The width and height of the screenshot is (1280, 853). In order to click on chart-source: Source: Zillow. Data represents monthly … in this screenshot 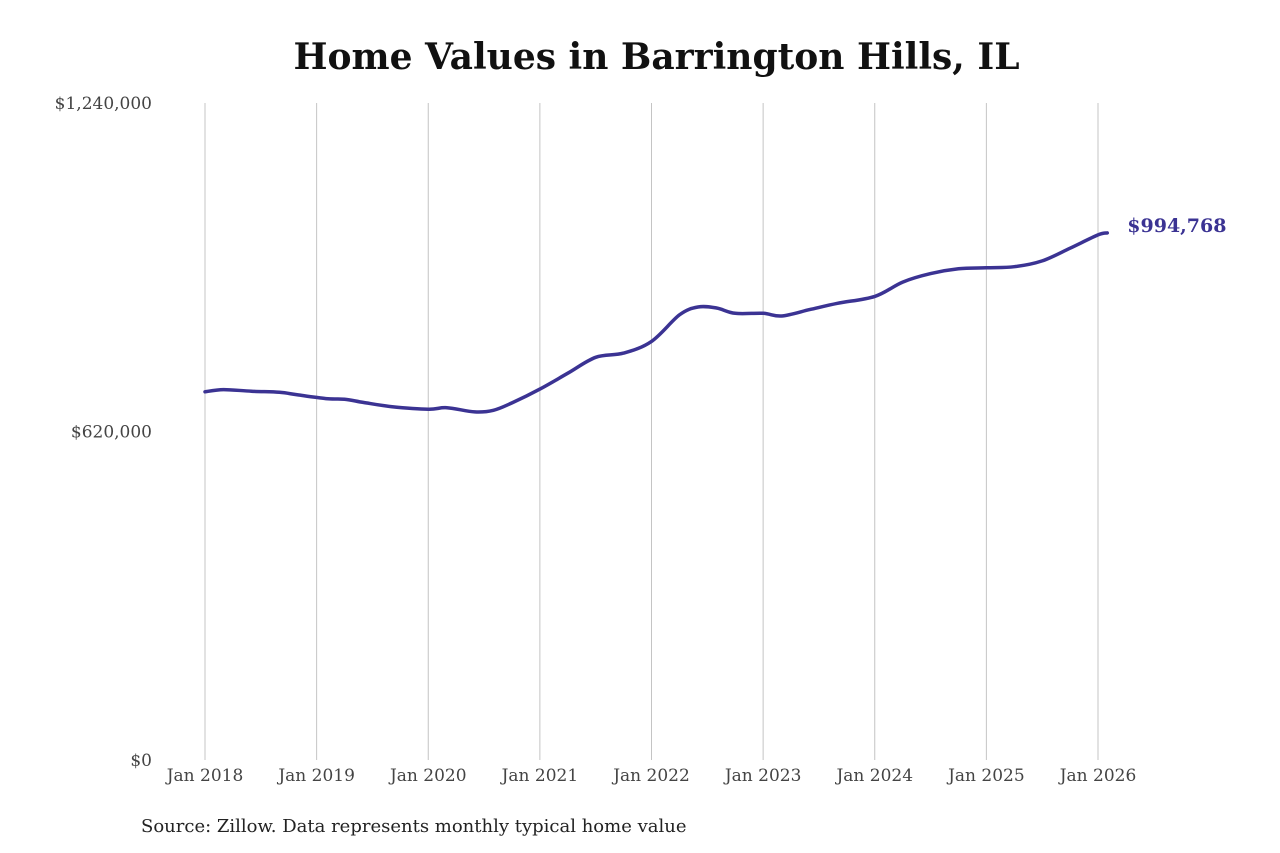, I will do `click(414, 826)`.